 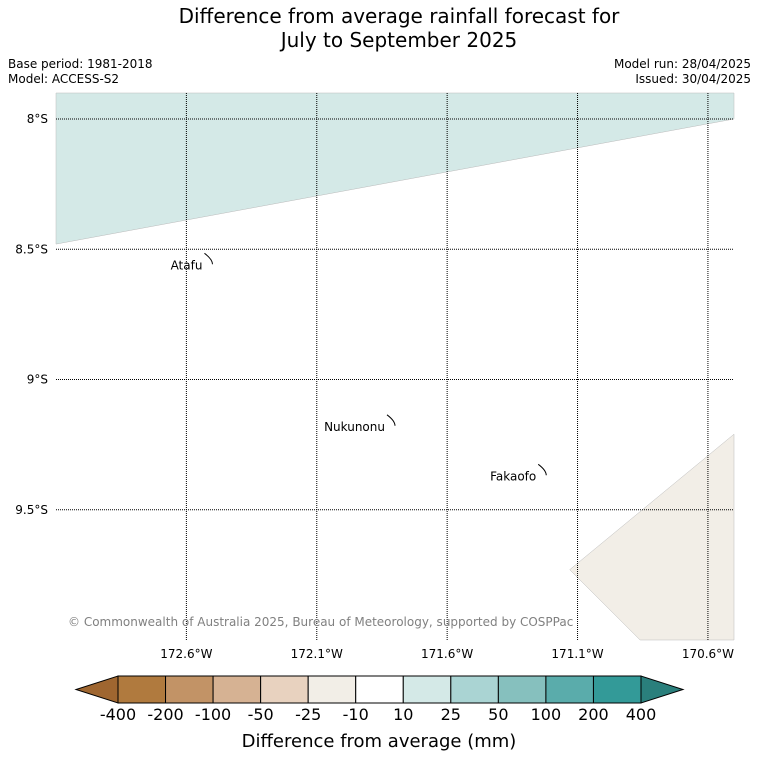 I want to click on title-line-2: July to September 2025, so click(x=399, y=40).